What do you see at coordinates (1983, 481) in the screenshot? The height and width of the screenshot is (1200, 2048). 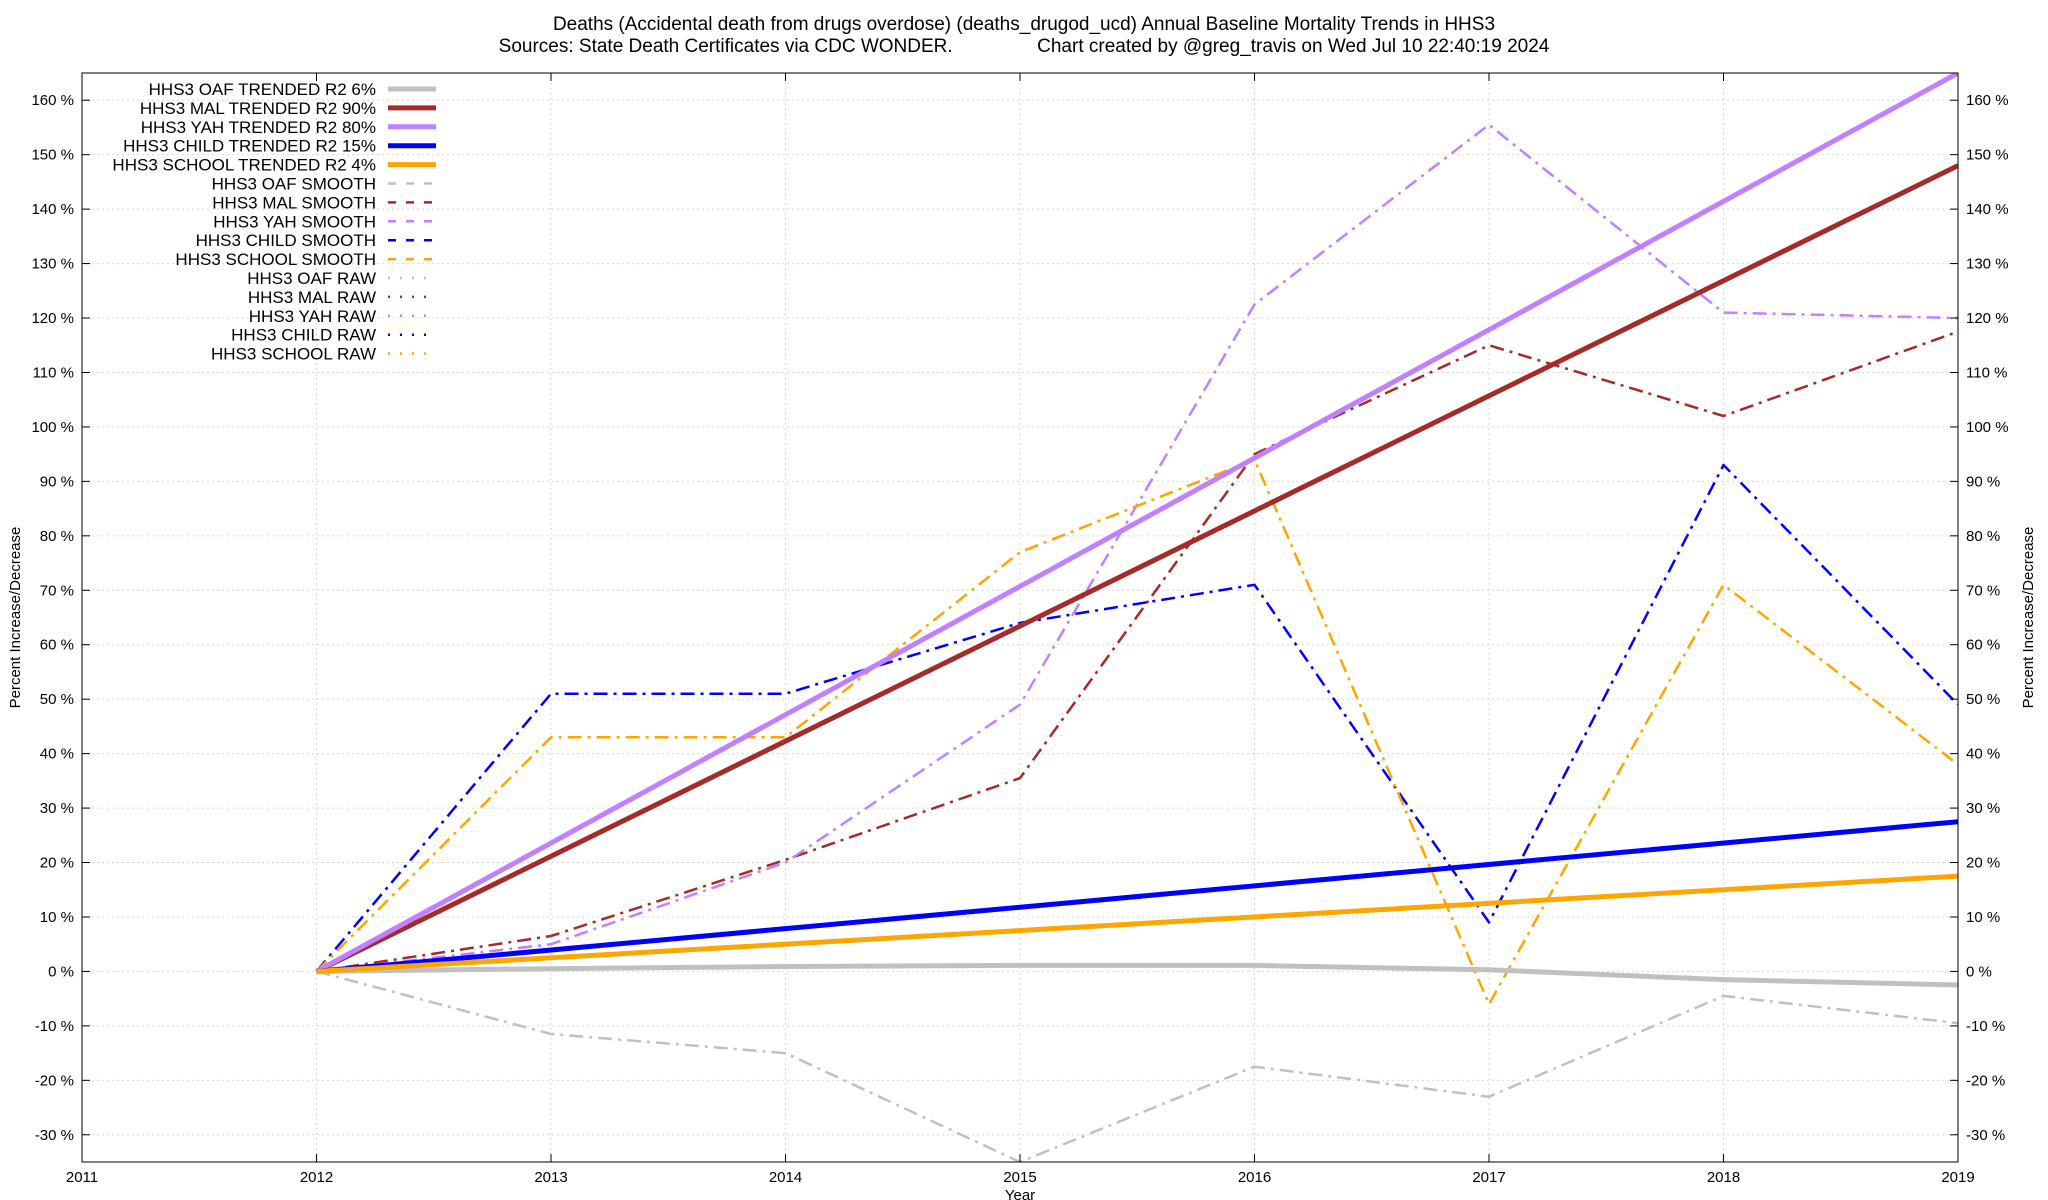 I see `y2-tick-label: 90 %` at bounding box center [1983, 481].